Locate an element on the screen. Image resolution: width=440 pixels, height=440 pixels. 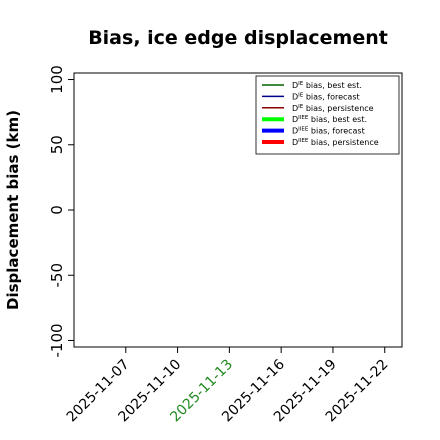
y-axis: 100 50 0 -50 -100 is located at coordinates (61, 211).